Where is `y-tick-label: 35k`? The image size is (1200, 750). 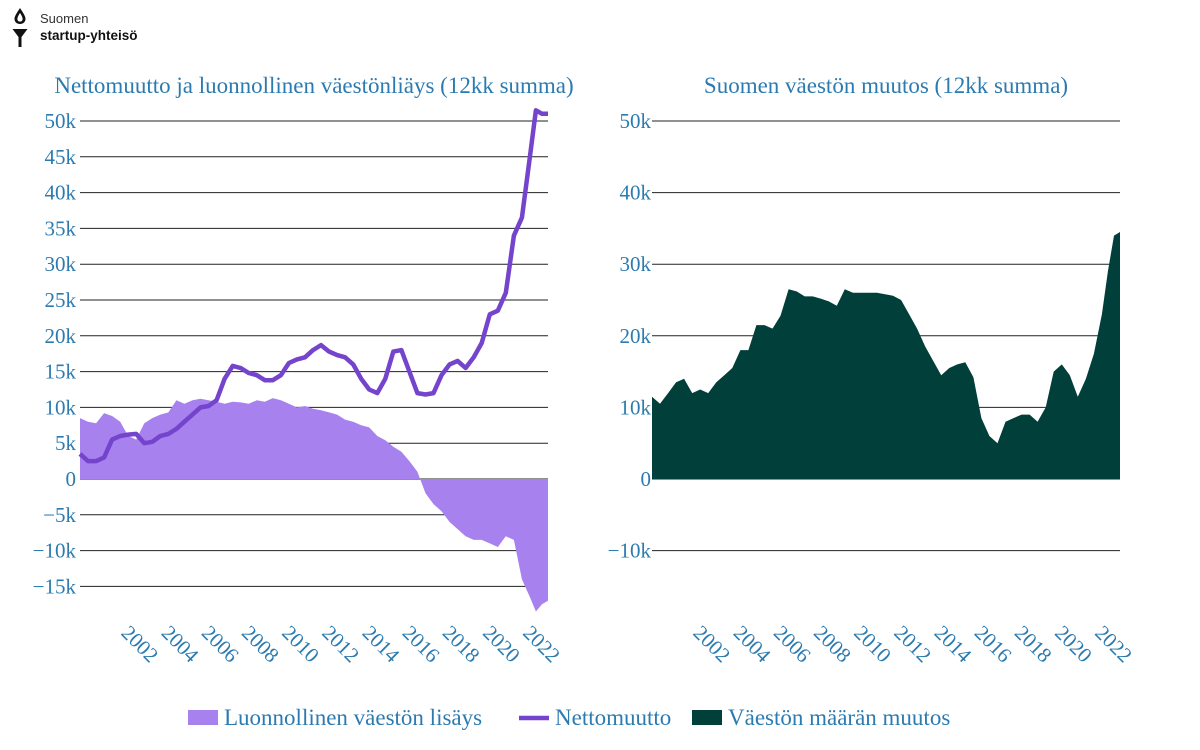 y-tick-label: 35k is located at coordinates (61, 228).